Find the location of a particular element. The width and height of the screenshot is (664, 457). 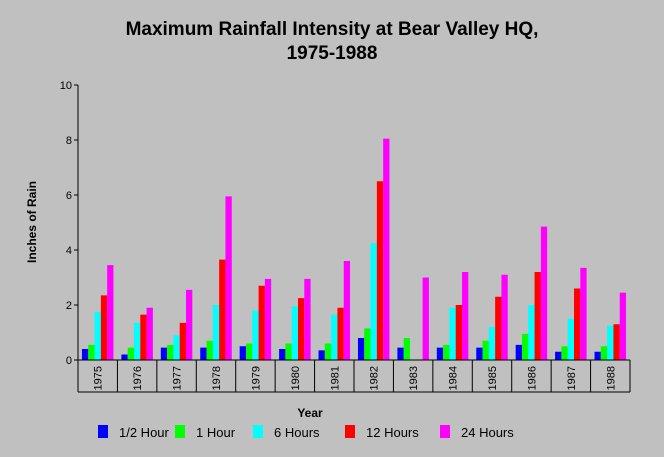

legend-swatch-1-2-hour is located at coordinates (103, 431).